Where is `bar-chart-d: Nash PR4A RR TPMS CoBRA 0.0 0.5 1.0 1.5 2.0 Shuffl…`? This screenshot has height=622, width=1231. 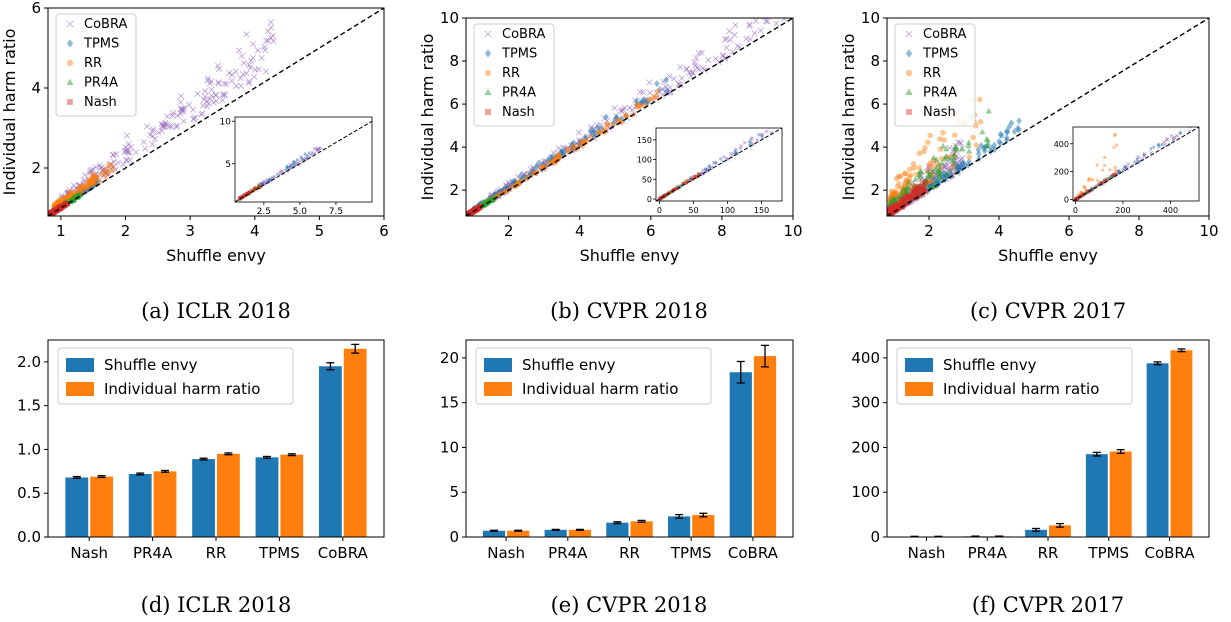
bar-chart-d: Nash PR4A RR TPMS CoBRA 0.0 0.5 1.0 1.5 2.0 Shuffl… is located at coordinates (201, 450).